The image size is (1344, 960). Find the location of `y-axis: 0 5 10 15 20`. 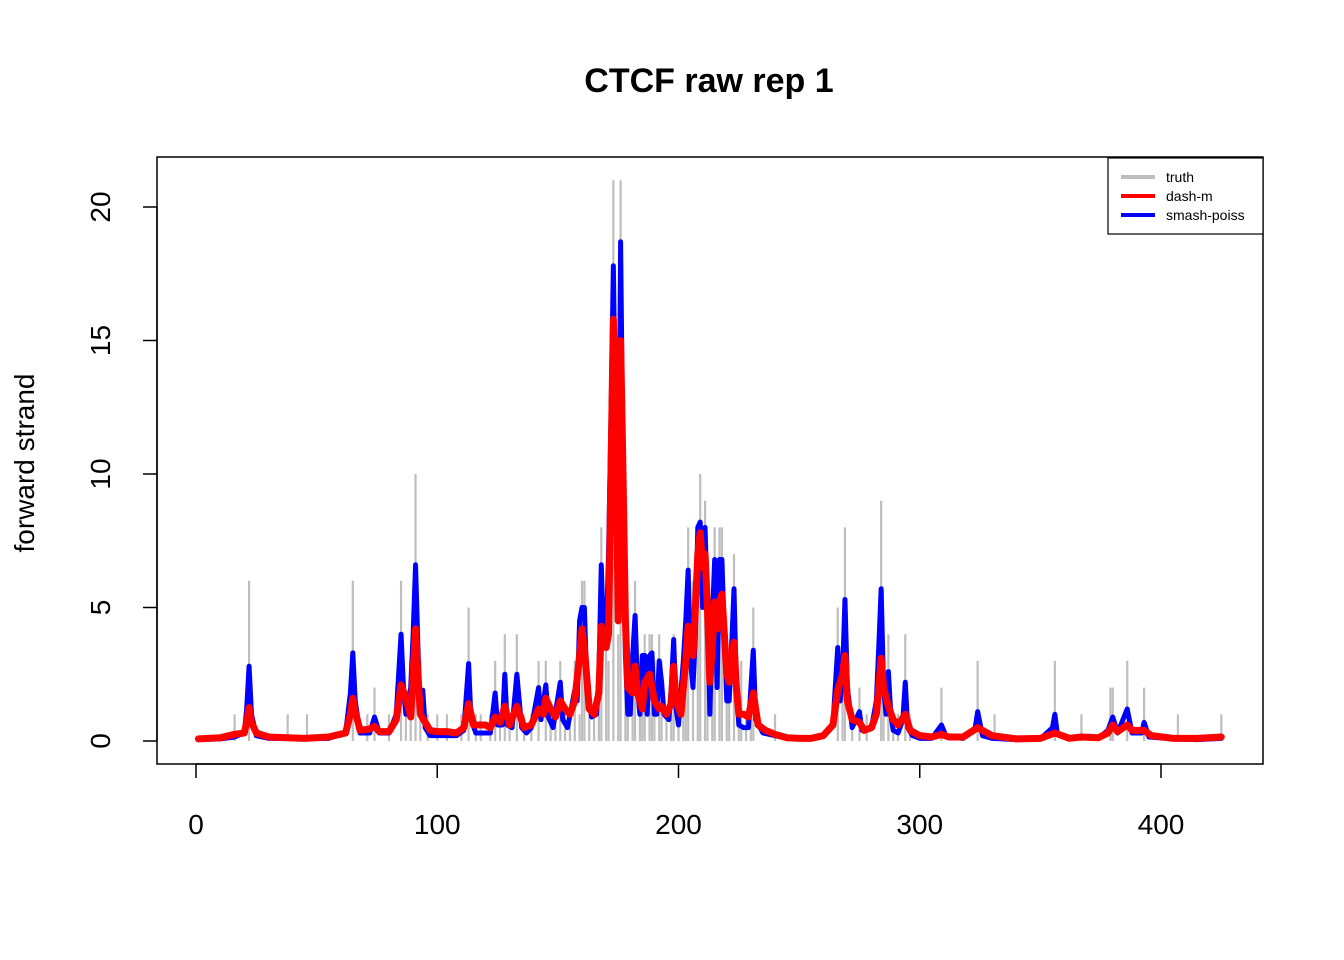

y-axis: 0 5 10 15 20 is located at coordinates (121, 470).